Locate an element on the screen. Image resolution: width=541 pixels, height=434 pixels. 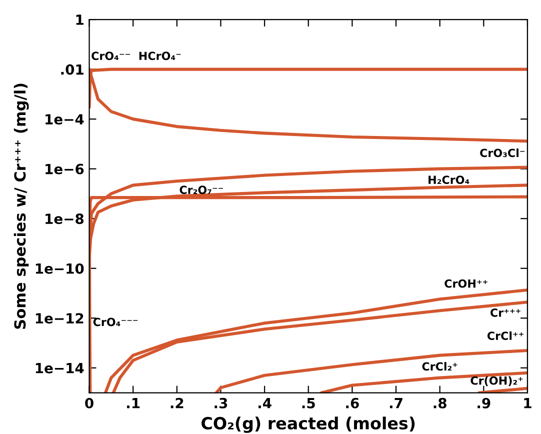
y-axis-title: Some species w/ Cr⁺⁺⁺ (mg/l) is located at coordinates (21, 206).